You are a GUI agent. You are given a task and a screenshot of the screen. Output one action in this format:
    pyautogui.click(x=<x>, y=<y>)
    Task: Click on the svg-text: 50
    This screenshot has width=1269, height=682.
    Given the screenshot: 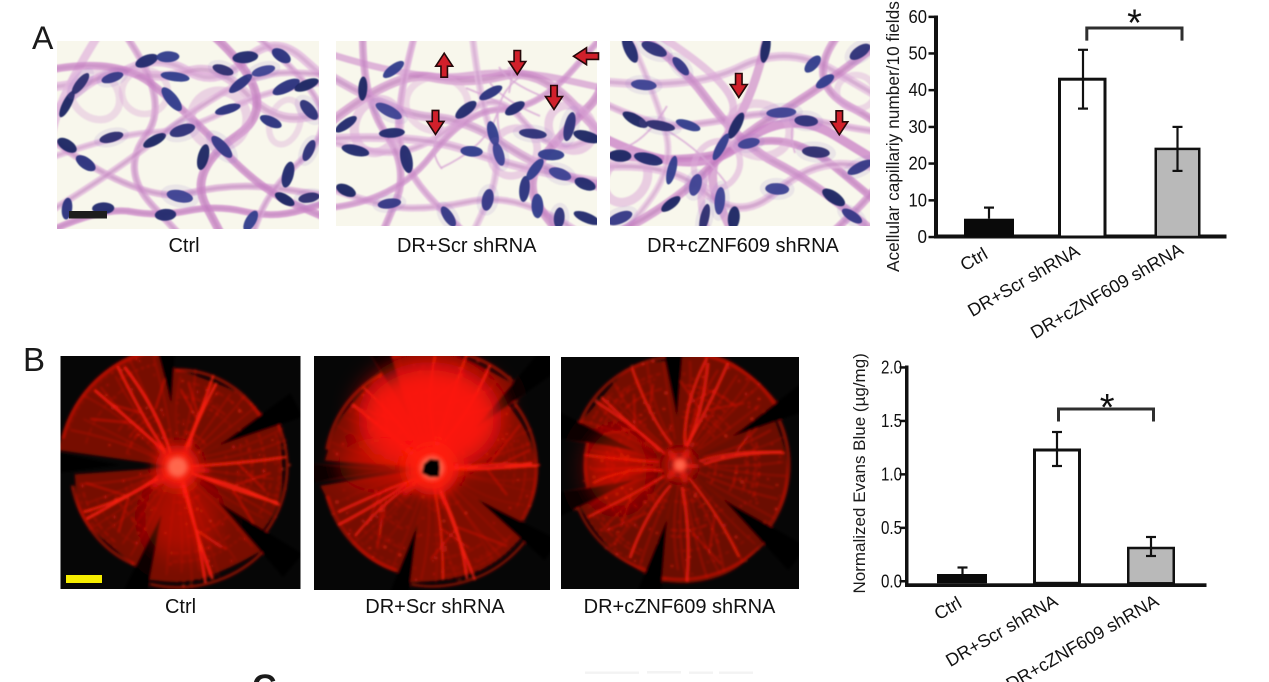 What is the action you would take?
    pyautogui.click(x=918, y=54)
    